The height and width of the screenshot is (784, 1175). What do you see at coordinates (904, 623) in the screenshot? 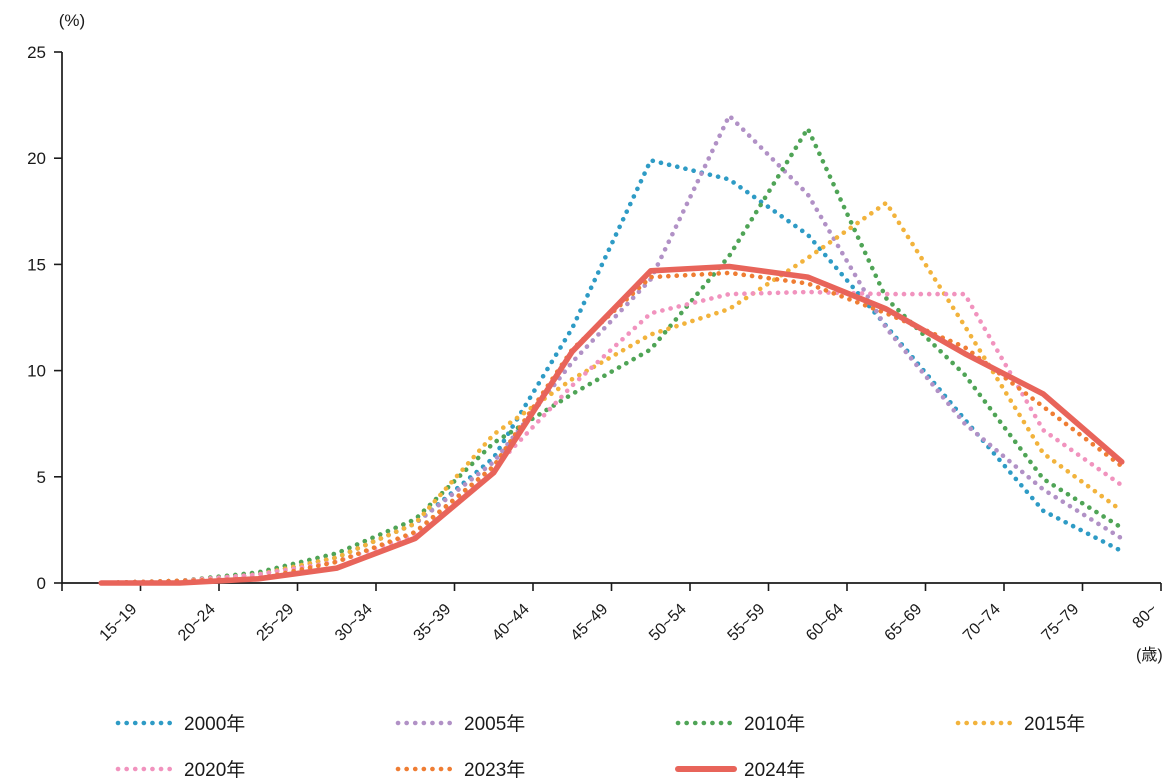
I see `x-tick-label: 65~69` at bounding box center [904, 623].